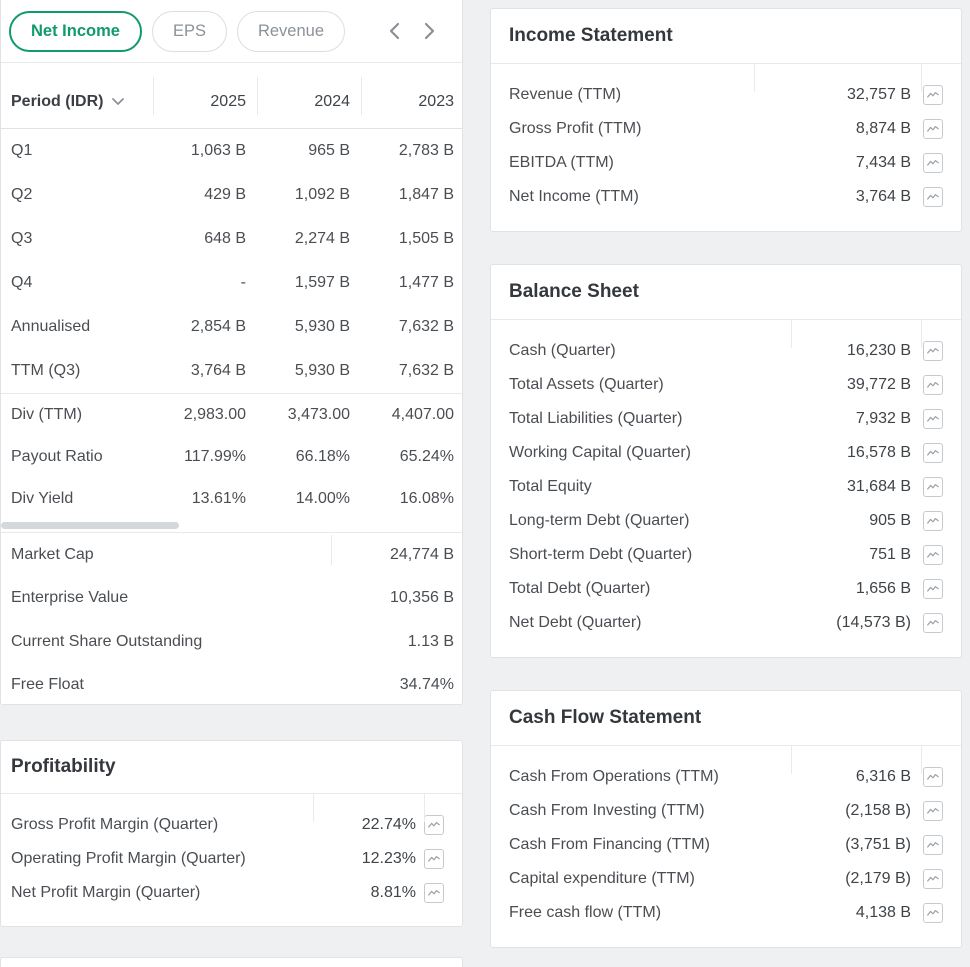  What do you see at coordinates (883, 776) in the screenshot?
I see `metric-value: 6,316 B` at bounding box center [883, 776].